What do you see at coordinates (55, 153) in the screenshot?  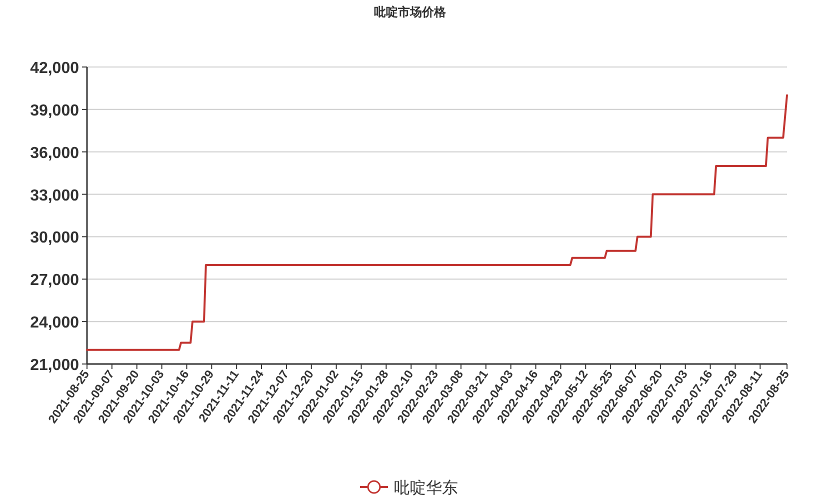 I see `y-tick-label: 36,000` at bounding box center [55, 153].